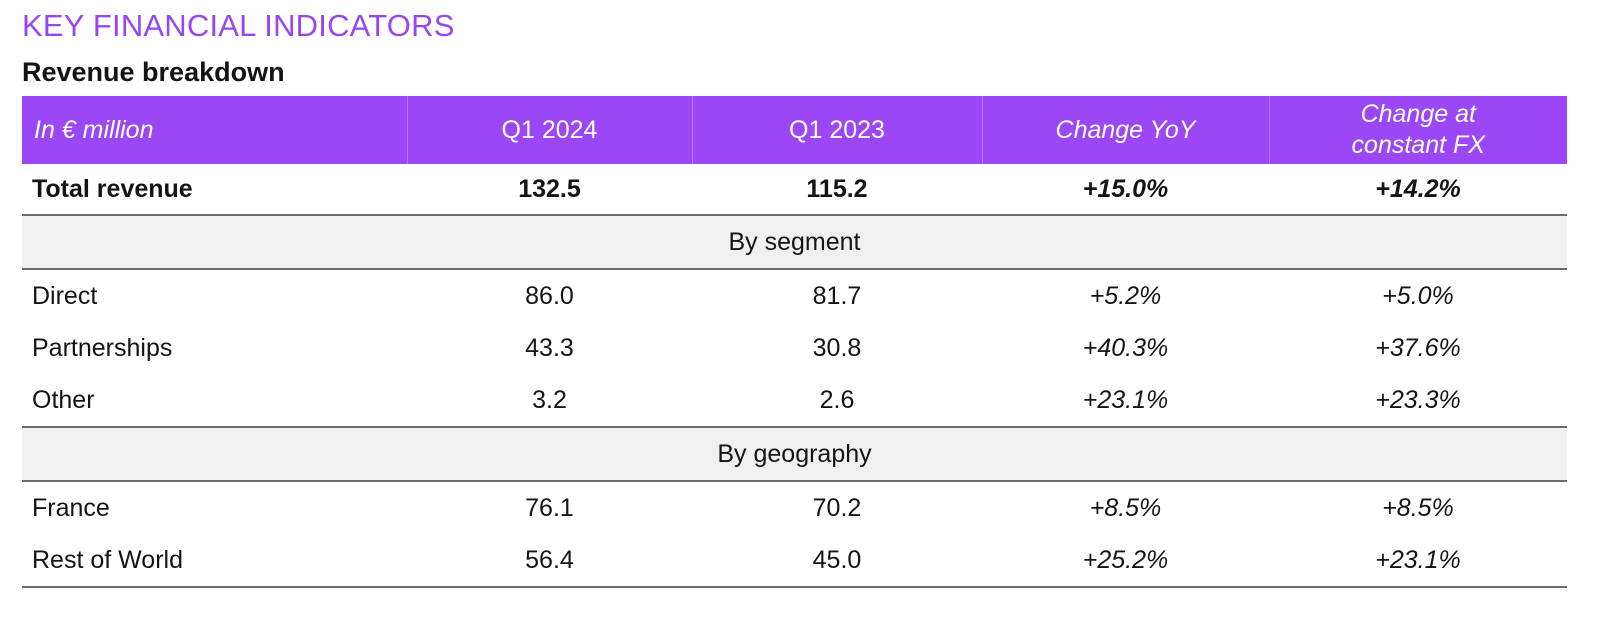 Image resolution: width=1600 pixels, height=624 pixels. What do you see at coordinates (1418, 561) in the screenshot?
I see `cell-change-fx: +23.1%` at bounding box center [1418, 561].